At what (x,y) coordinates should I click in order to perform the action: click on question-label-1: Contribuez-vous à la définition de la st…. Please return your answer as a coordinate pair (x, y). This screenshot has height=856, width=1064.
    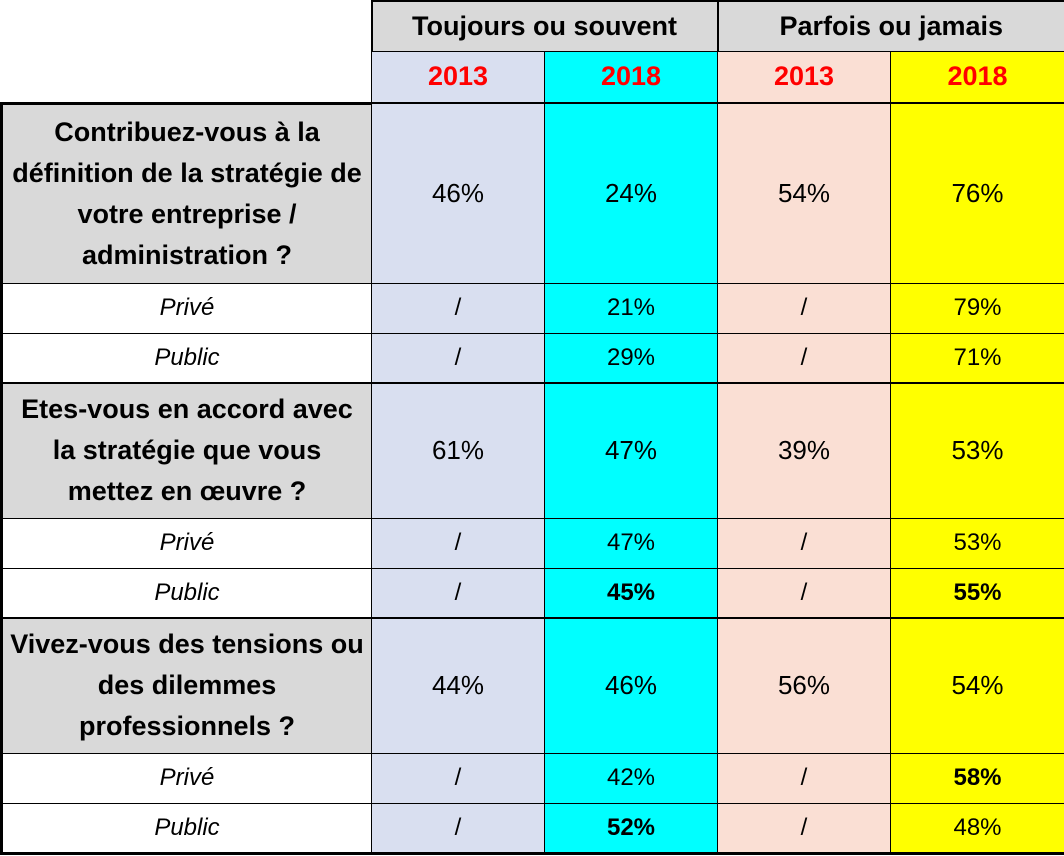
    Looking at the image, I should click on (186, 192).